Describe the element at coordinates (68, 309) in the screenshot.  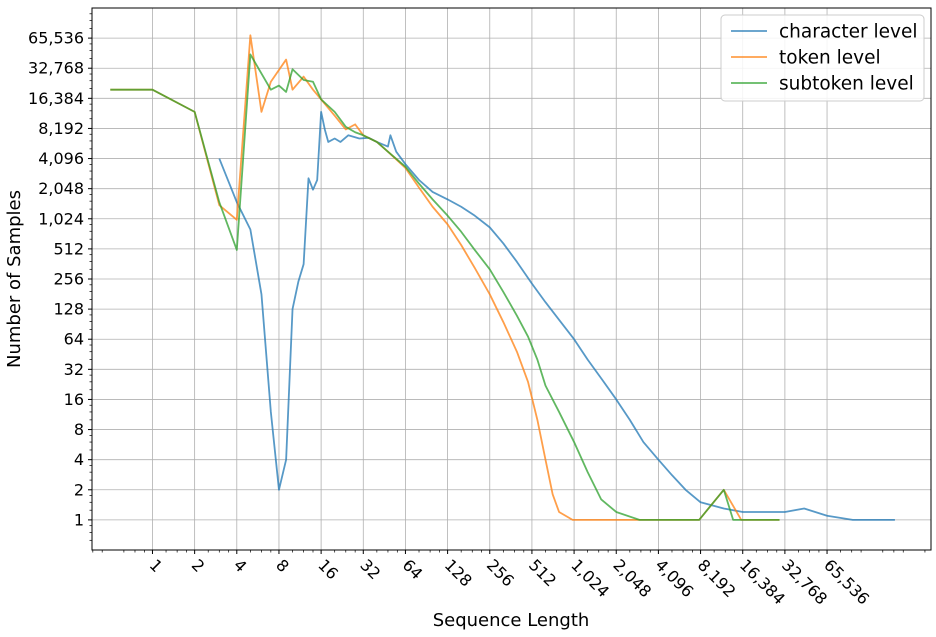
I see `y-tick-label: 128` at that location.